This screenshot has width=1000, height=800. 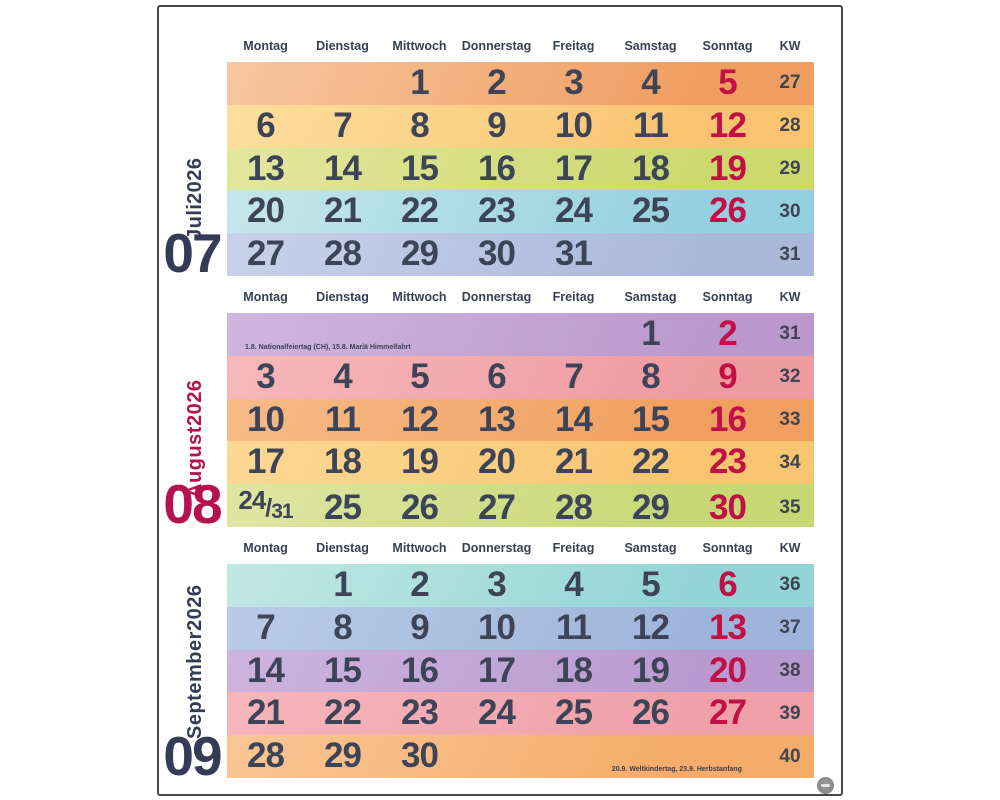 I want to click on week-row: 10 11 12 13 14 15 16 33, so click(x=520, y=420).